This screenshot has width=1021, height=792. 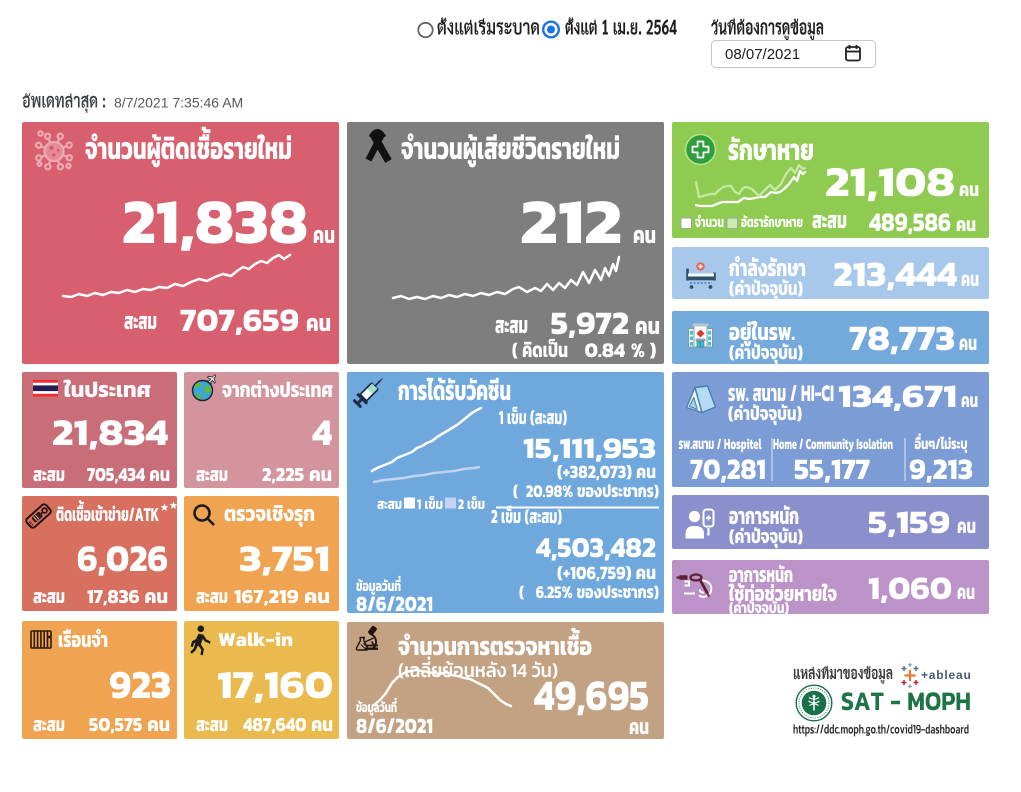 I want to click on svg-text: 8/7/2021 7:35:46 AM, so click(x=178, y=103).